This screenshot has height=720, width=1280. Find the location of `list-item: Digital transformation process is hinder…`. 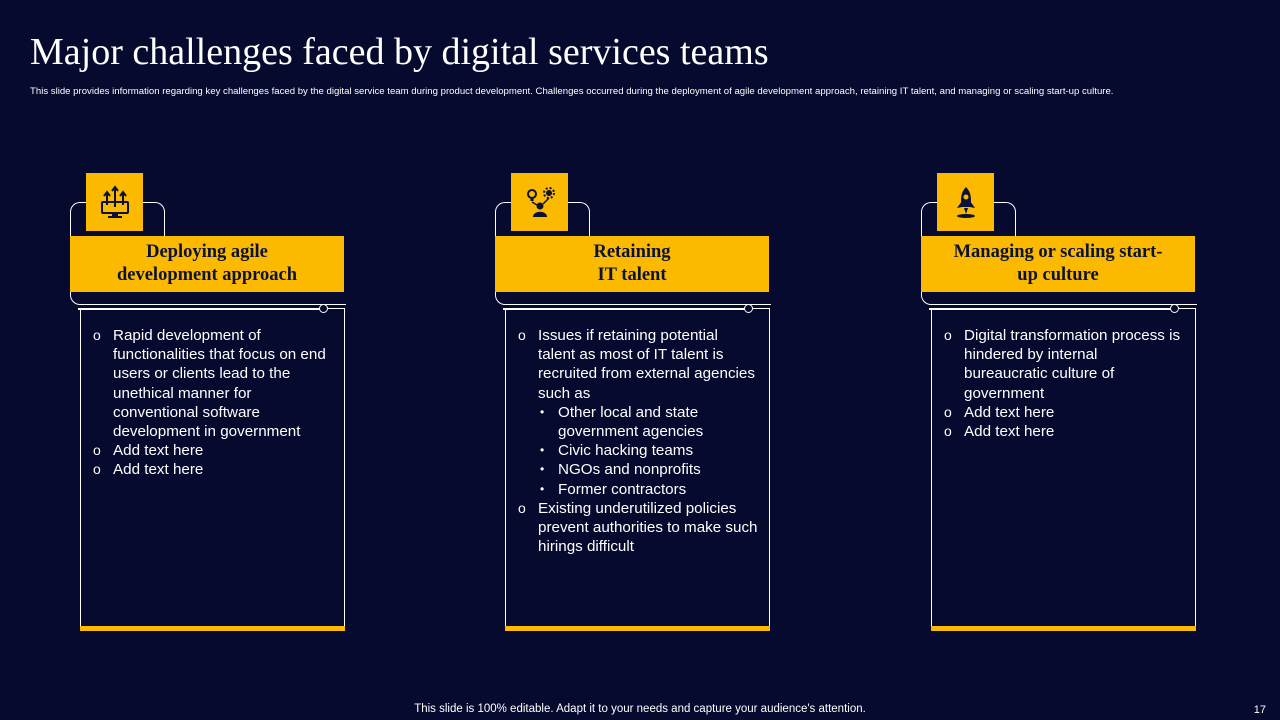

list-item: Digital transformation process is hinder… is located at coordinates (1064, 364).